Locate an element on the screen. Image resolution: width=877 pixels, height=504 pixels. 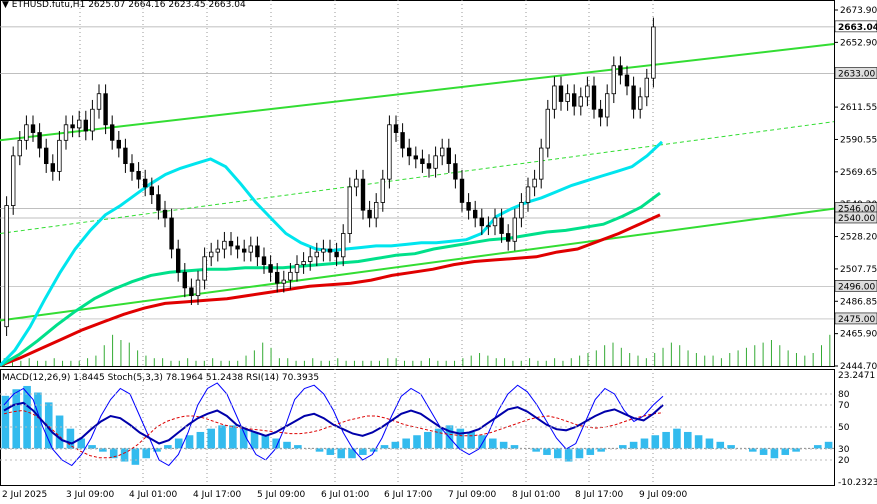
price-tick-label: 2673.90 is located at coordinates (858, 11).